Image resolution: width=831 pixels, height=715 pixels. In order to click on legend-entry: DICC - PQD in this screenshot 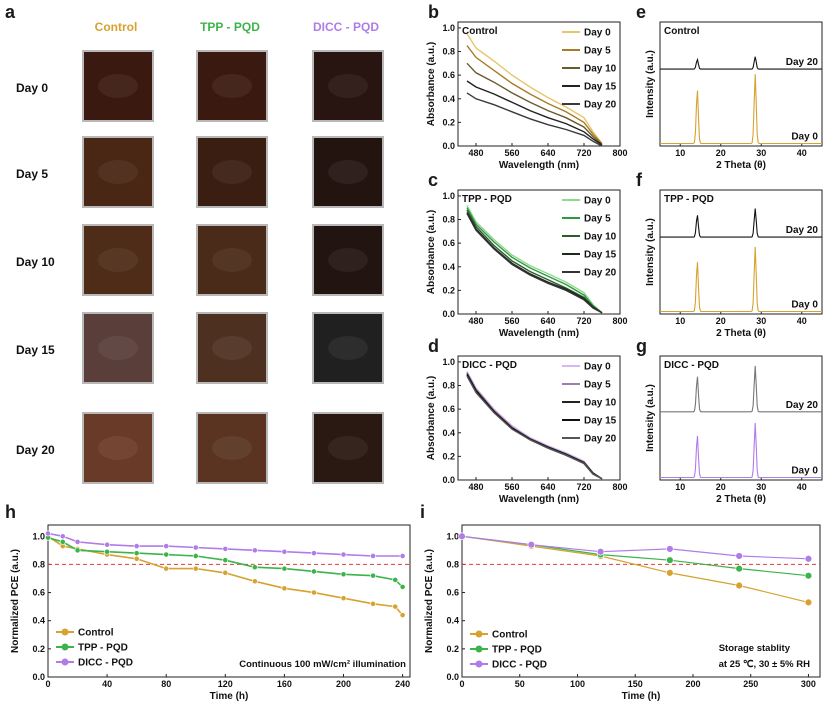, I will do `click(519, 665)`.